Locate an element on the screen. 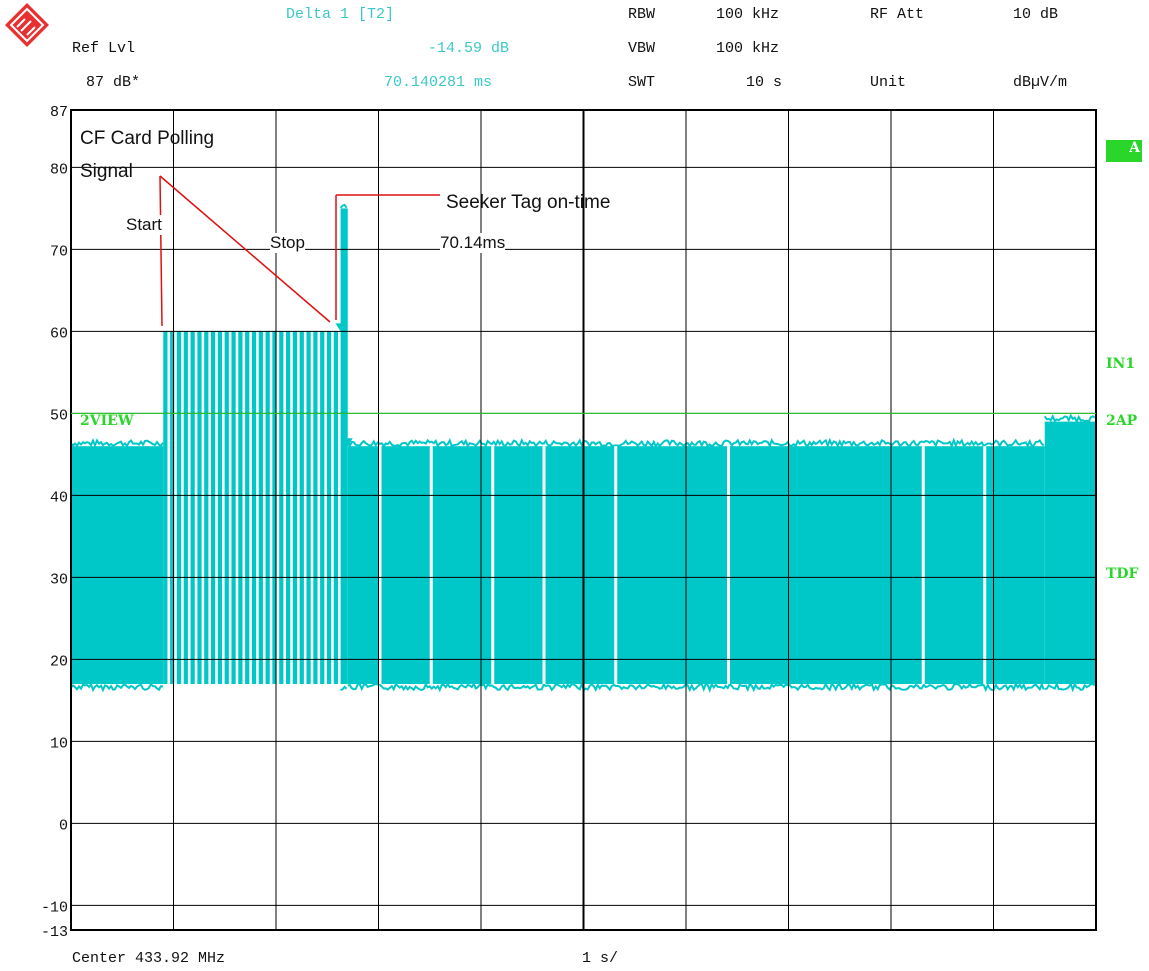 Image resolution: width=1149 pixels, height=971 pixels. annotation-title-line1: CF Card Polling is located at coordinates (147, 138).